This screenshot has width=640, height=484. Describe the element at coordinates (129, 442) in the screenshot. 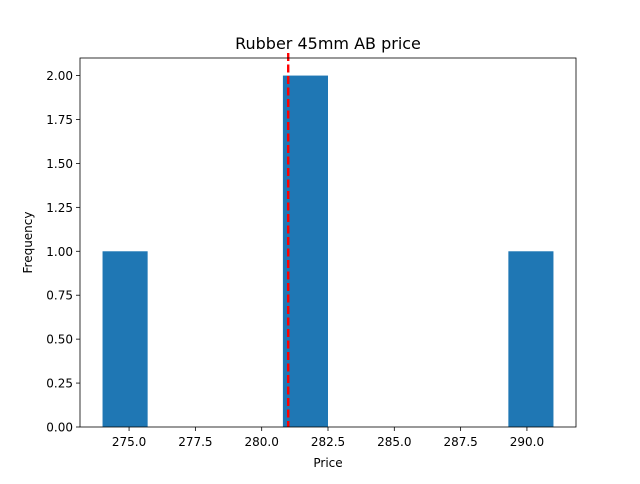

I see `x-tick-label: 275.0` at that location.